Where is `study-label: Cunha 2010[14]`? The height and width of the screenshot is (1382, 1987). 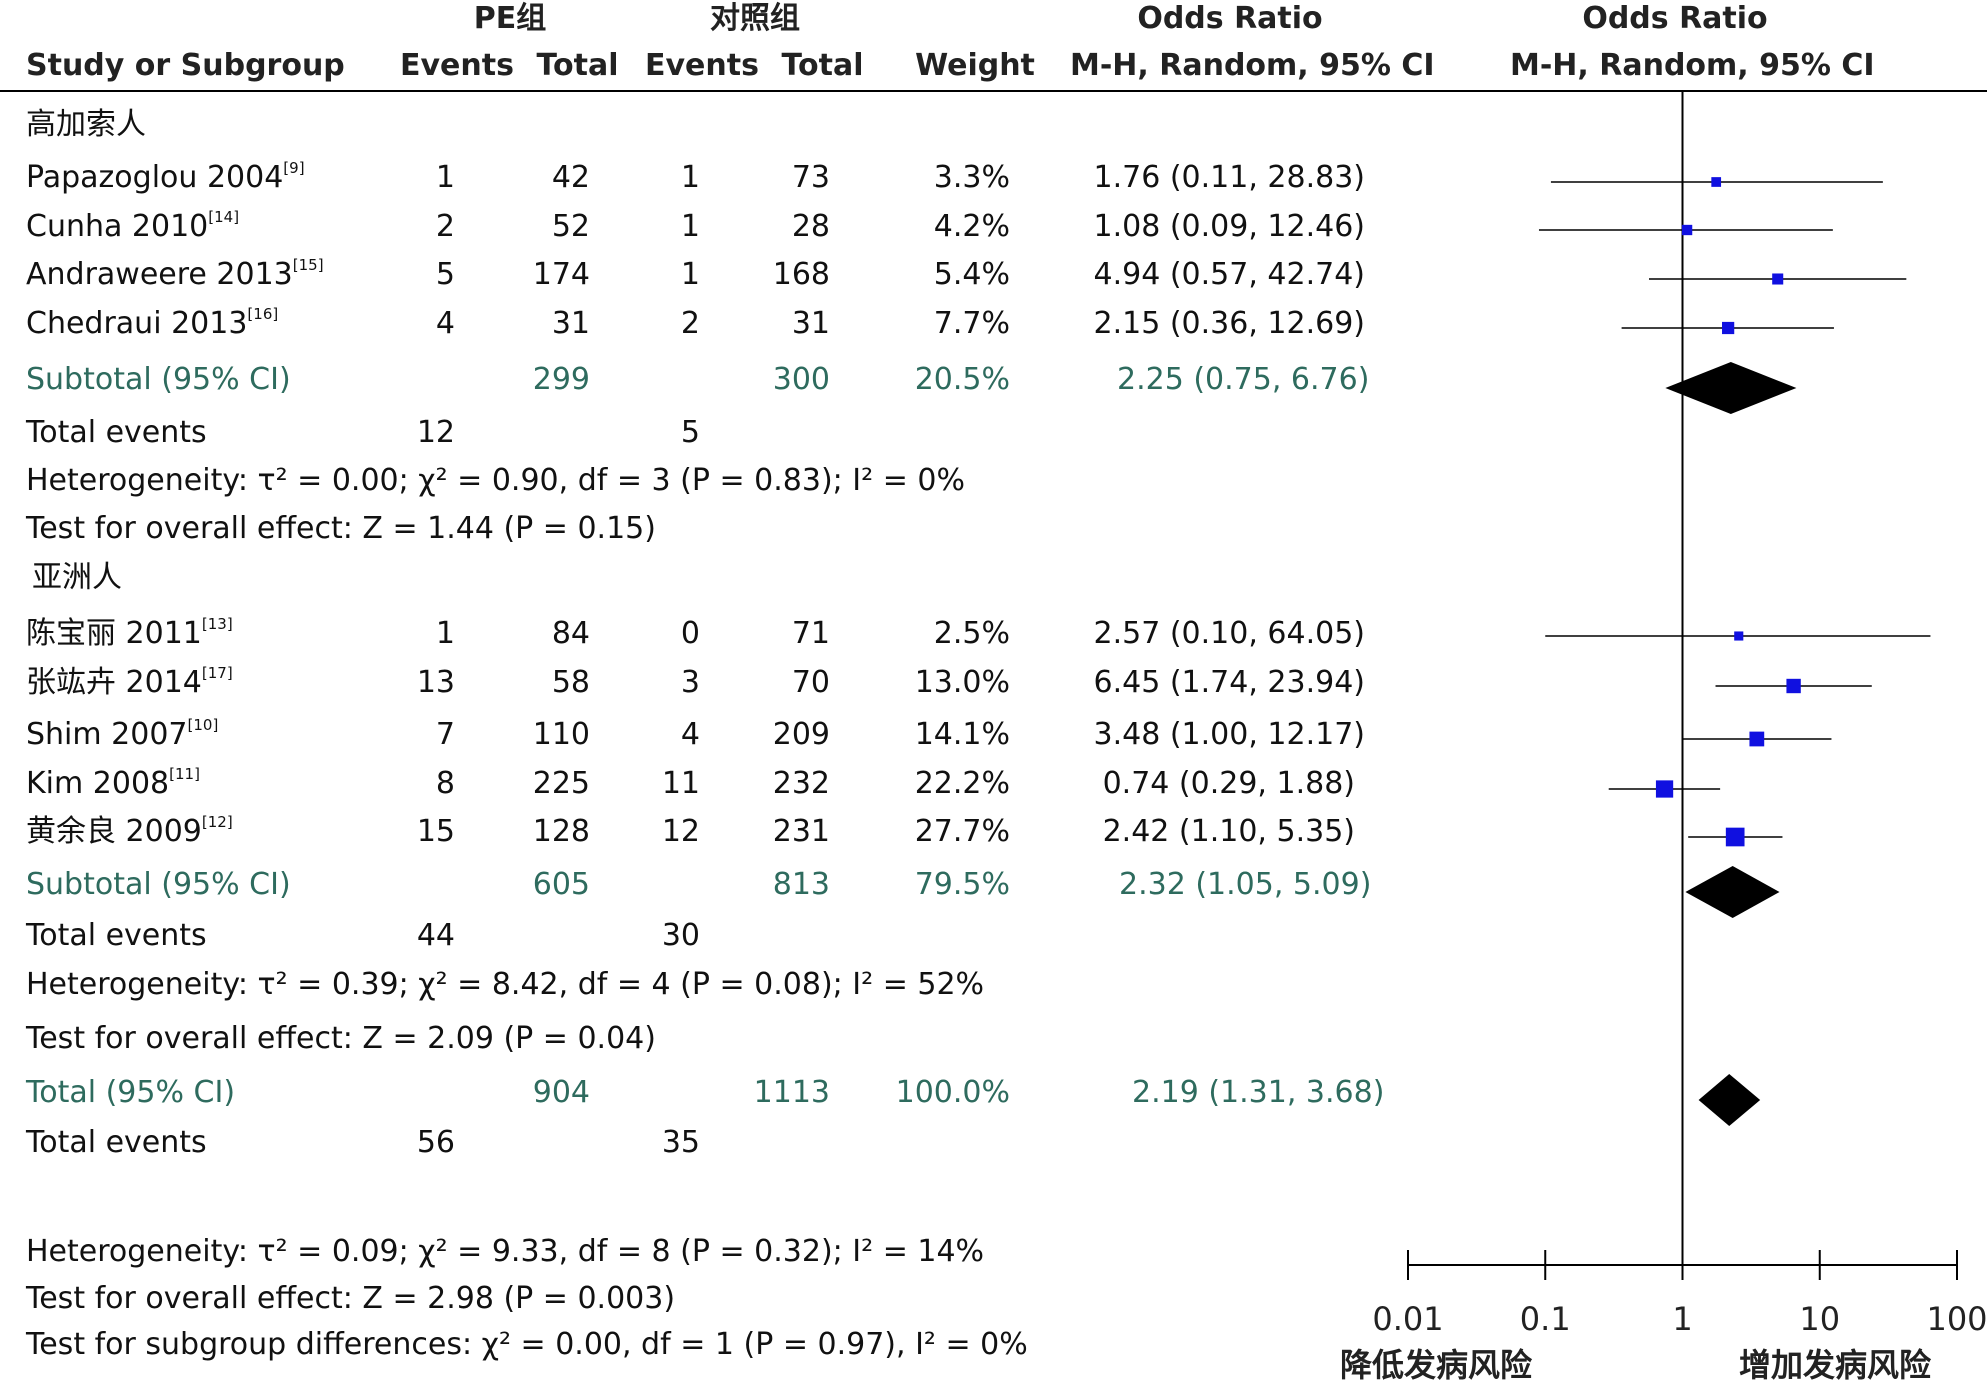
study-label: Cunha 2010[14] is located at coordinates (133, 226).